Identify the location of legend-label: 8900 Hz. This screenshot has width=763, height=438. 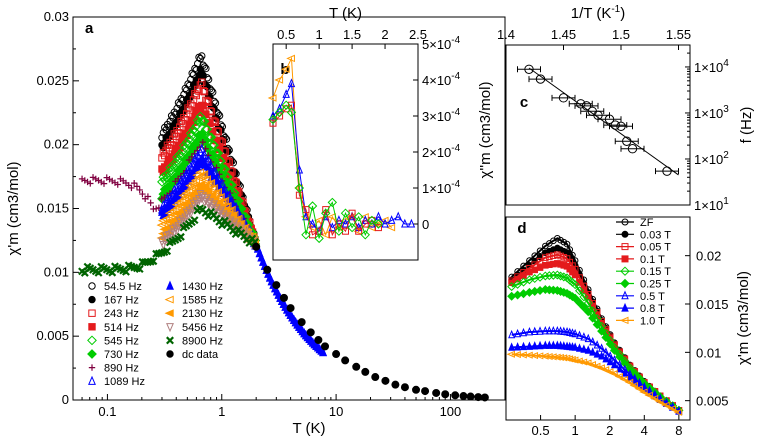
(202, 341).